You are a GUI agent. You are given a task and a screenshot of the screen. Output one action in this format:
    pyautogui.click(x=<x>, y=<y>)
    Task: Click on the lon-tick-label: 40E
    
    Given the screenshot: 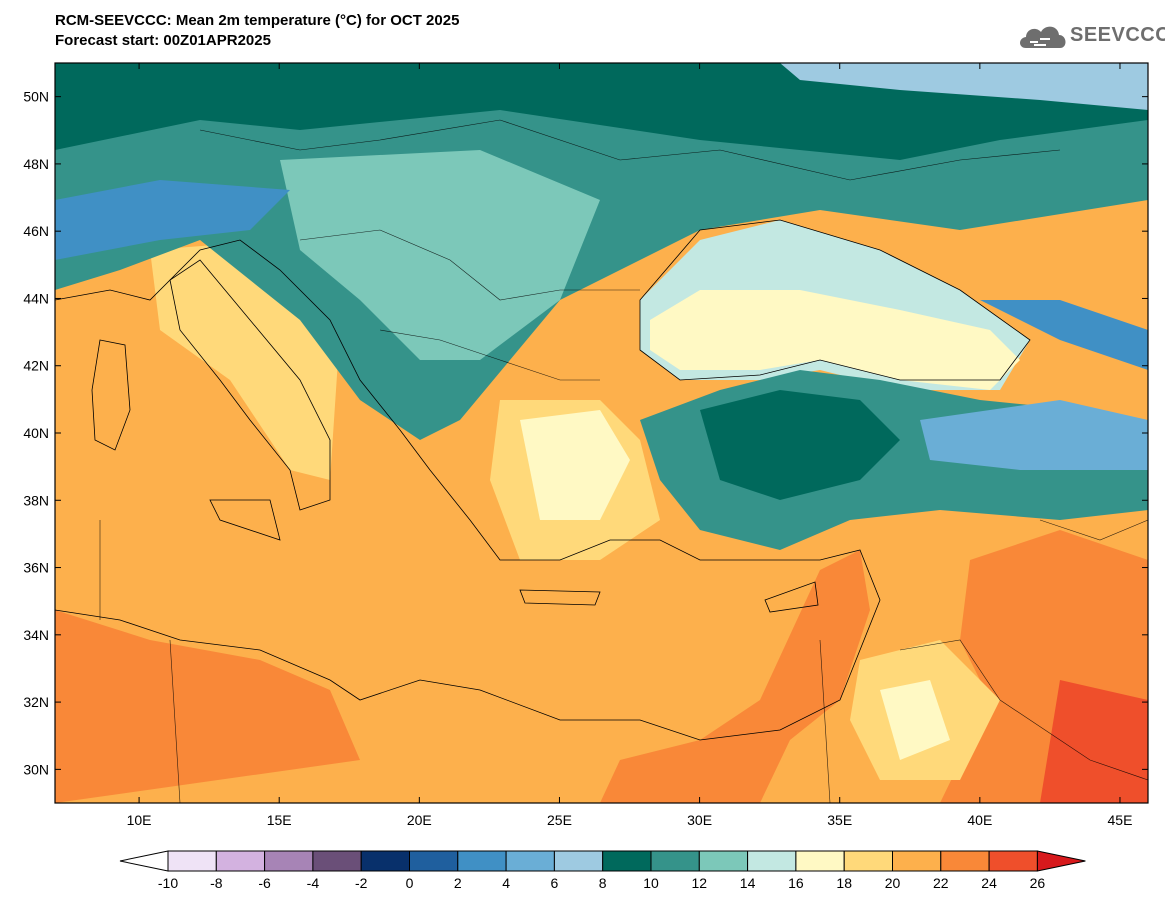 What is the action you would take?
    pyautogui.click(x=979, y=820)
    